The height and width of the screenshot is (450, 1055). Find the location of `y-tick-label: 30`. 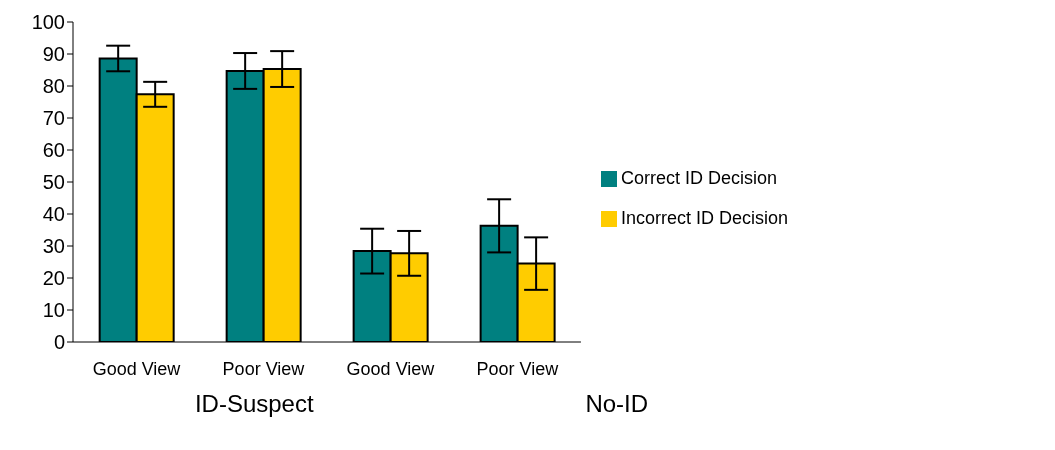

y-tick-label: 30 is located at coordinates (53, 246).